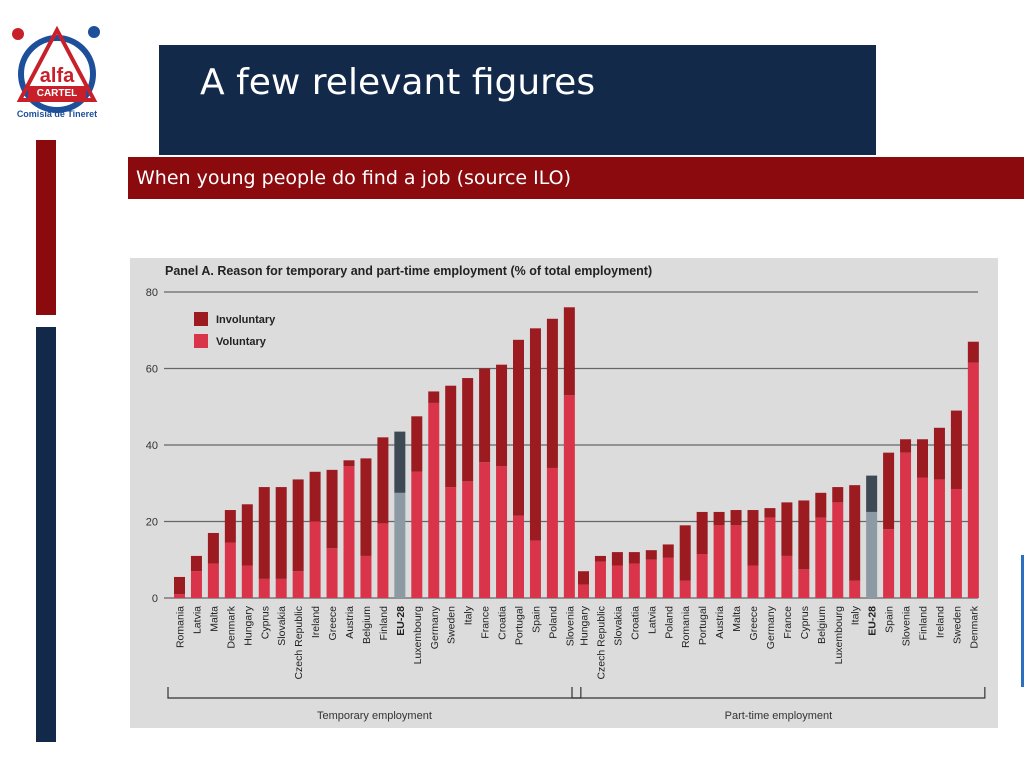 Image resolution: width=1024 pixels, height=768 pixels. What do you see at coordinates (241, 342) in the screenshot?
I see `legend-label-voluntary: Voluntary` at bounding box center [241, 342].